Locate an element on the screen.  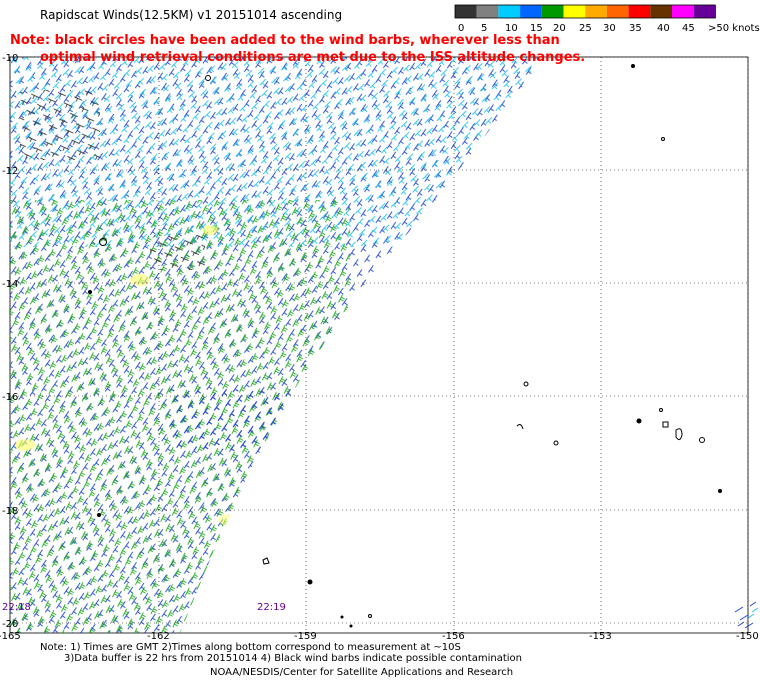
legend-label: 25 is located at coordinates (585, 28).